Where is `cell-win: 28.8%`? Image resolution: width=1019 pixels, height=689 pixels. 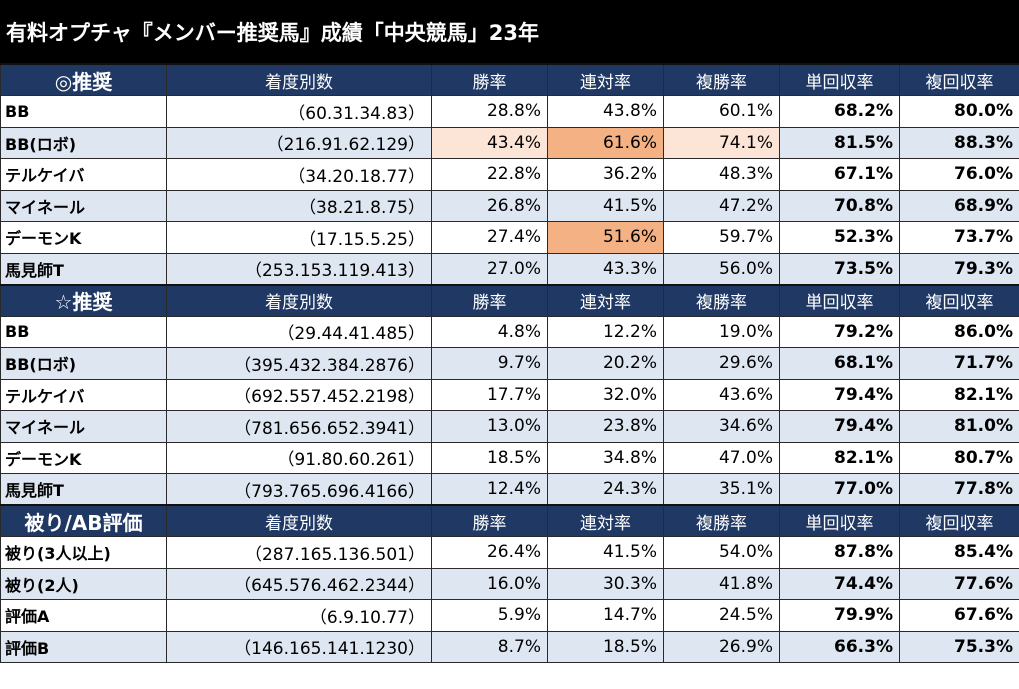 cell-win: 28.8% is located at coordinates (489, 111).